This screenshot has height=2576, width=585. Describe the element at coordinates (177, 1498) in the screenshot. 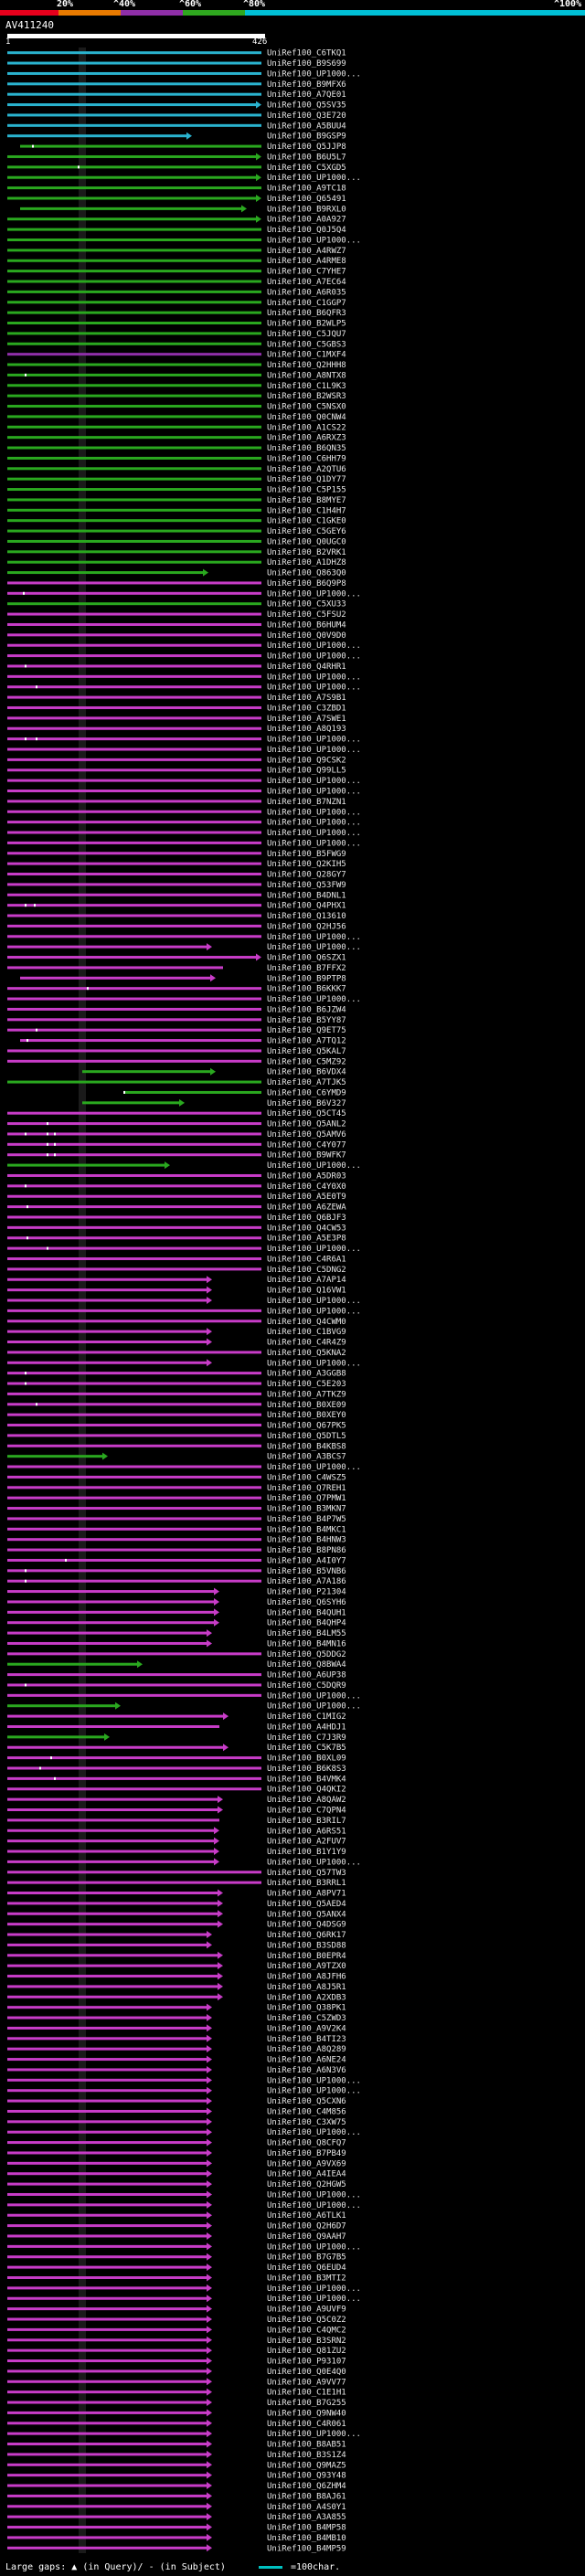

I see `hit-row: UniRef100_Q7PMW1` at that location.